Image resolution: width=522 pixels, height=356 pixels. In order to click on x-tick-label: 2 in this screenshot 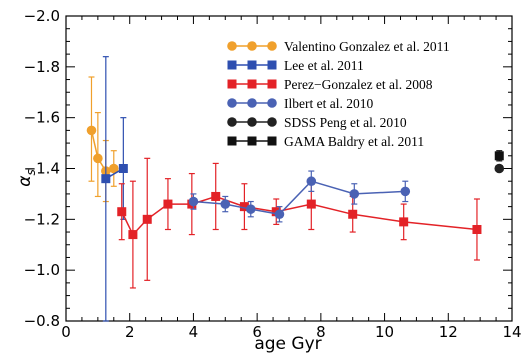, I will do `click(130, 332)`.